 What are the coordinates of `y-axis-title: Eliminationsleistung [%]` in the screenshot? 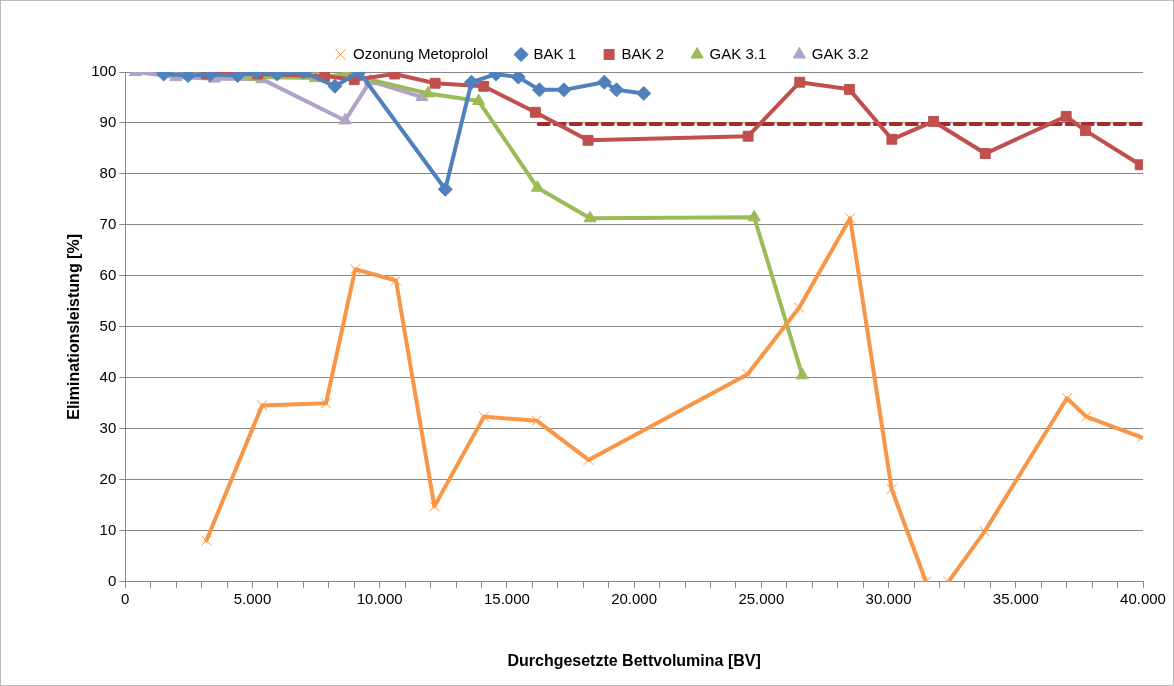 It's located at (74, 327).